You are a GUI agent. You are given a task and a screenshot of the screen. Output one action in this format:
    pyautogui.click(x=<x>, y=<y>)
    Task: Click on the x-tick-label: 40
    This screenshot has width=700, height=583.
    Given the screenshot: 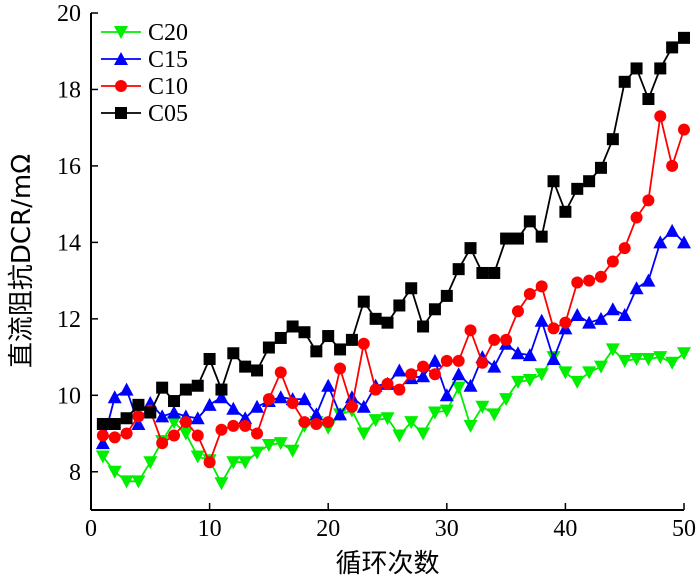 What is the action you would take?
    pyautogui.click(x=565, y=529)
    